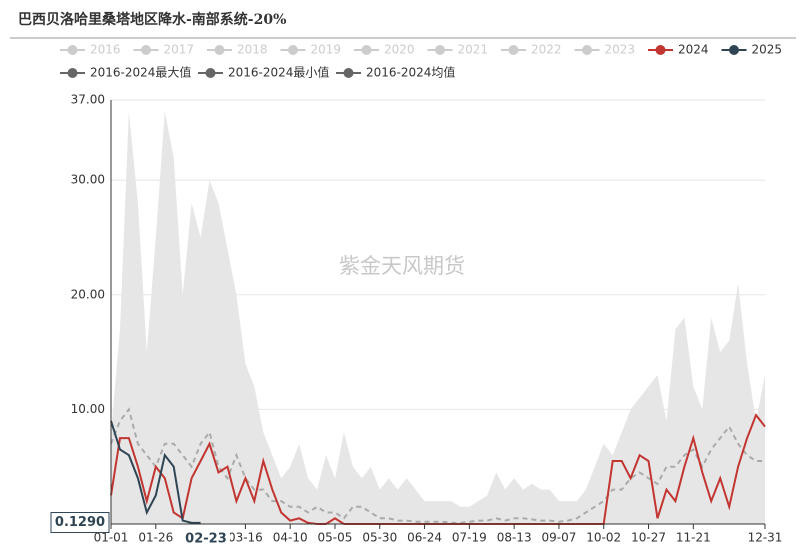 This screenshot has width=806, height=550. I want to click on x-tick-label: 04-10, so click(290, 538).